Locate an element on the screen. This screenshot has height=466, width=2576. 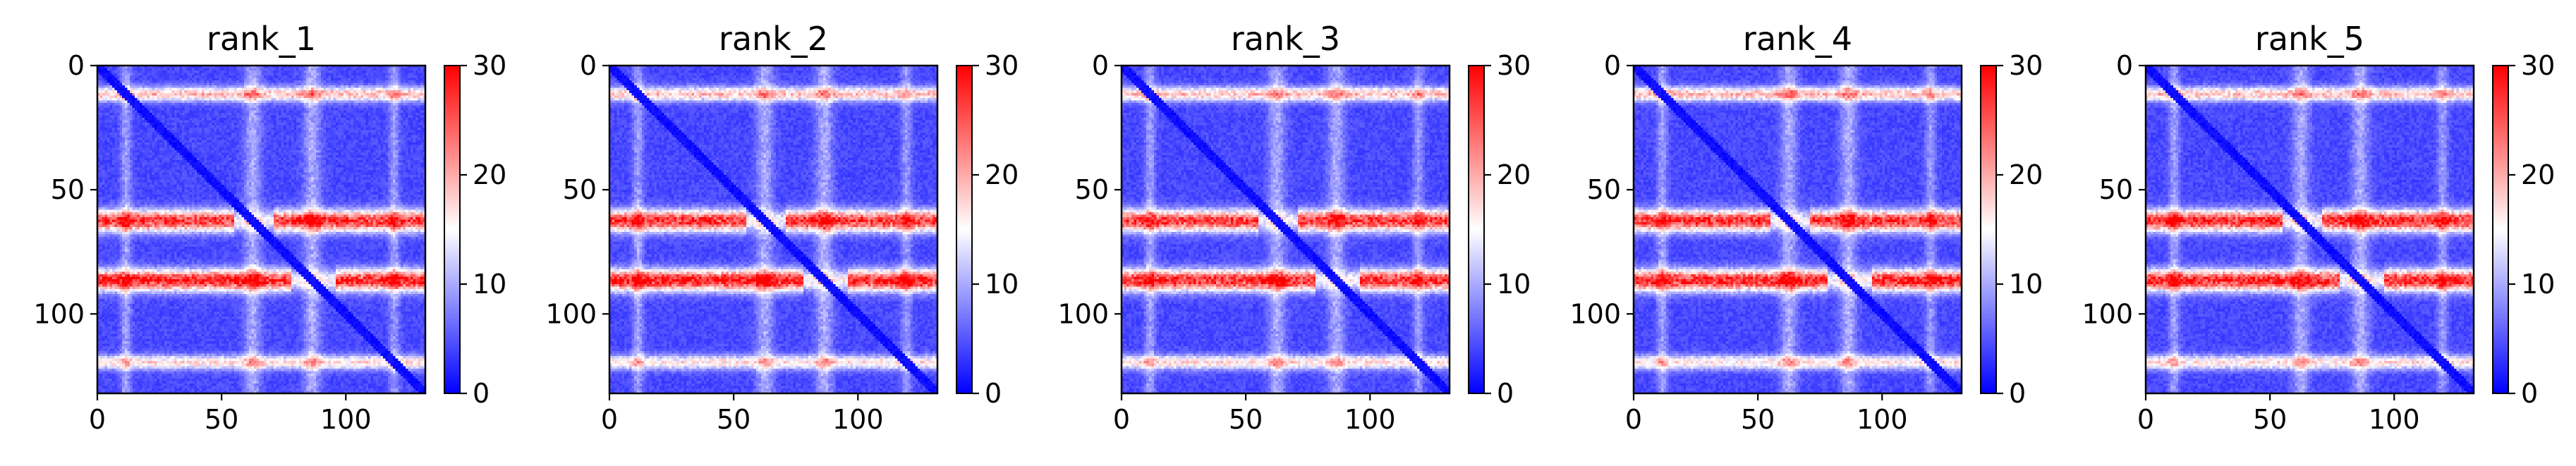
panel-title: rank_2 is located at coordinates (773, 39).